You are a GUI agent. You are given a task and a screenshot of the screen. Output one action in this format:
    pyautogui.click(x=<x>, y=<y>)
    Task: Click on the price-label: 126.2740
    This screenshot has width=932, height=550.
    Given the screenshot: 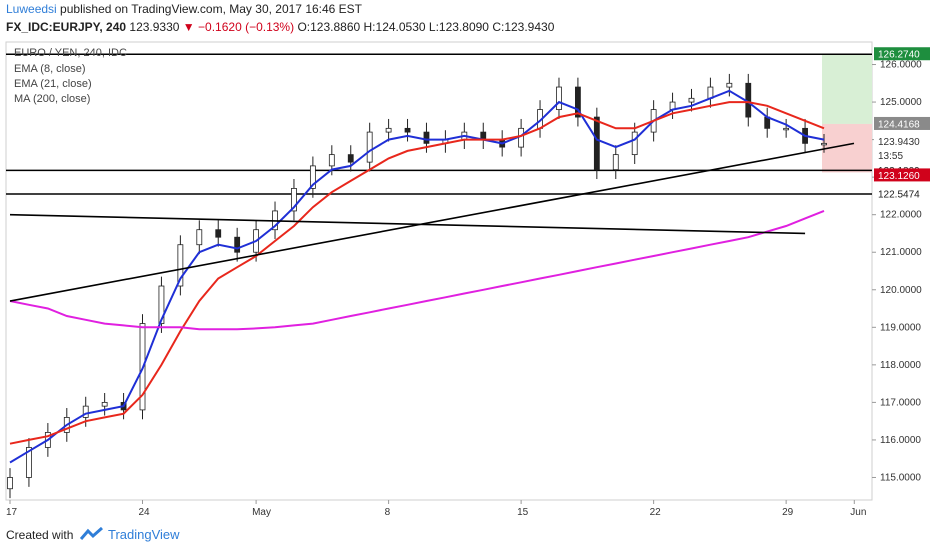 What is the action you would take?
    pyautogui.click(x=899, y=55)
    